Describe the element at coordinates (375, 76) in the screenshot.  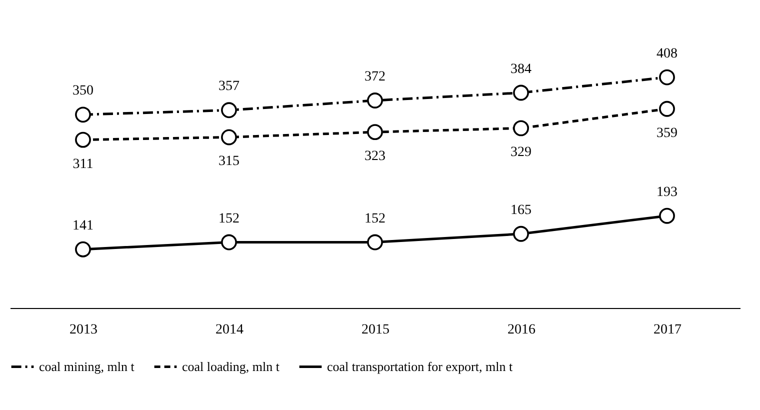
I see `data-label: 372` at that location.